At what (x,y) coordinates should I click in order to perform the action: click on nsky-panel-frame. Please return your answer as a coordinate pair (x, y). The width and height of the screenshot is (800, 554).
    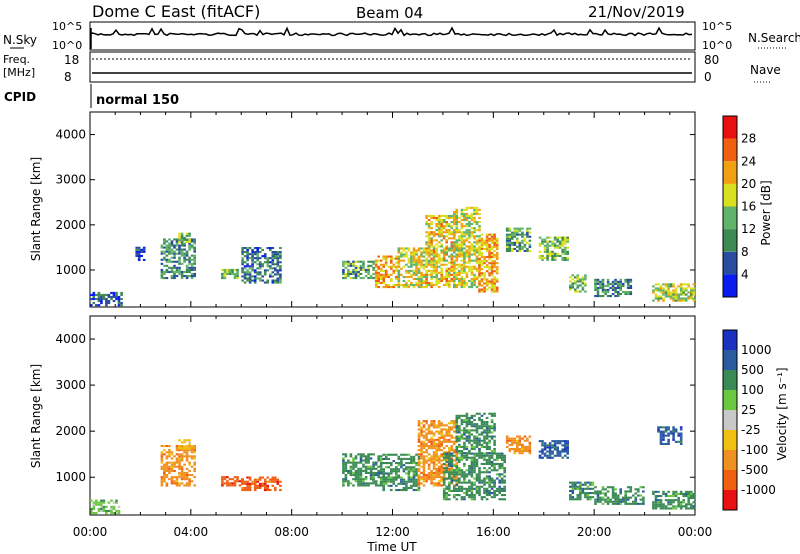
    Looking at the image, I should click on (392, 36).